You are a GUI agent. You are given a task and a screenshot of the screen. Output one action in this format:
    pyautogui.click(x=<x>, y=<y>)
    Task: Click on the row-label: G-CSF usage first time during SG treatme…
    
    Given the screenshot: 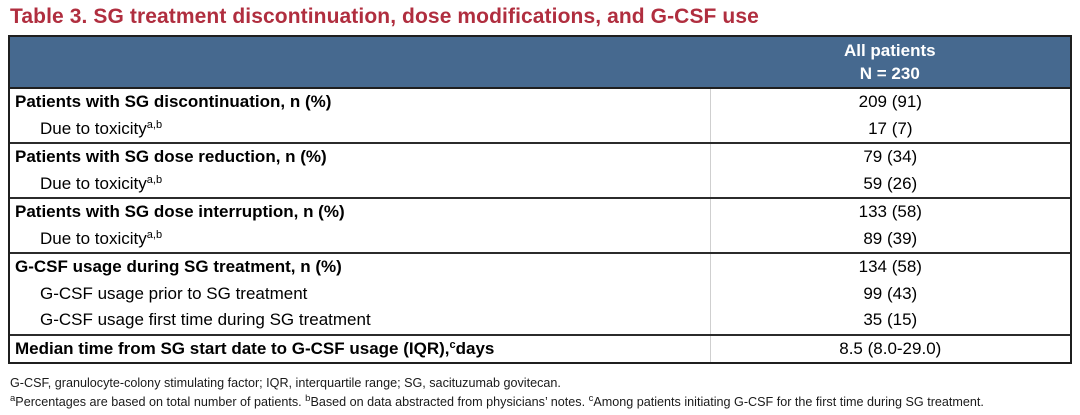 What is the action you would take?
    pyautogui.click(x=360, y=320)
    